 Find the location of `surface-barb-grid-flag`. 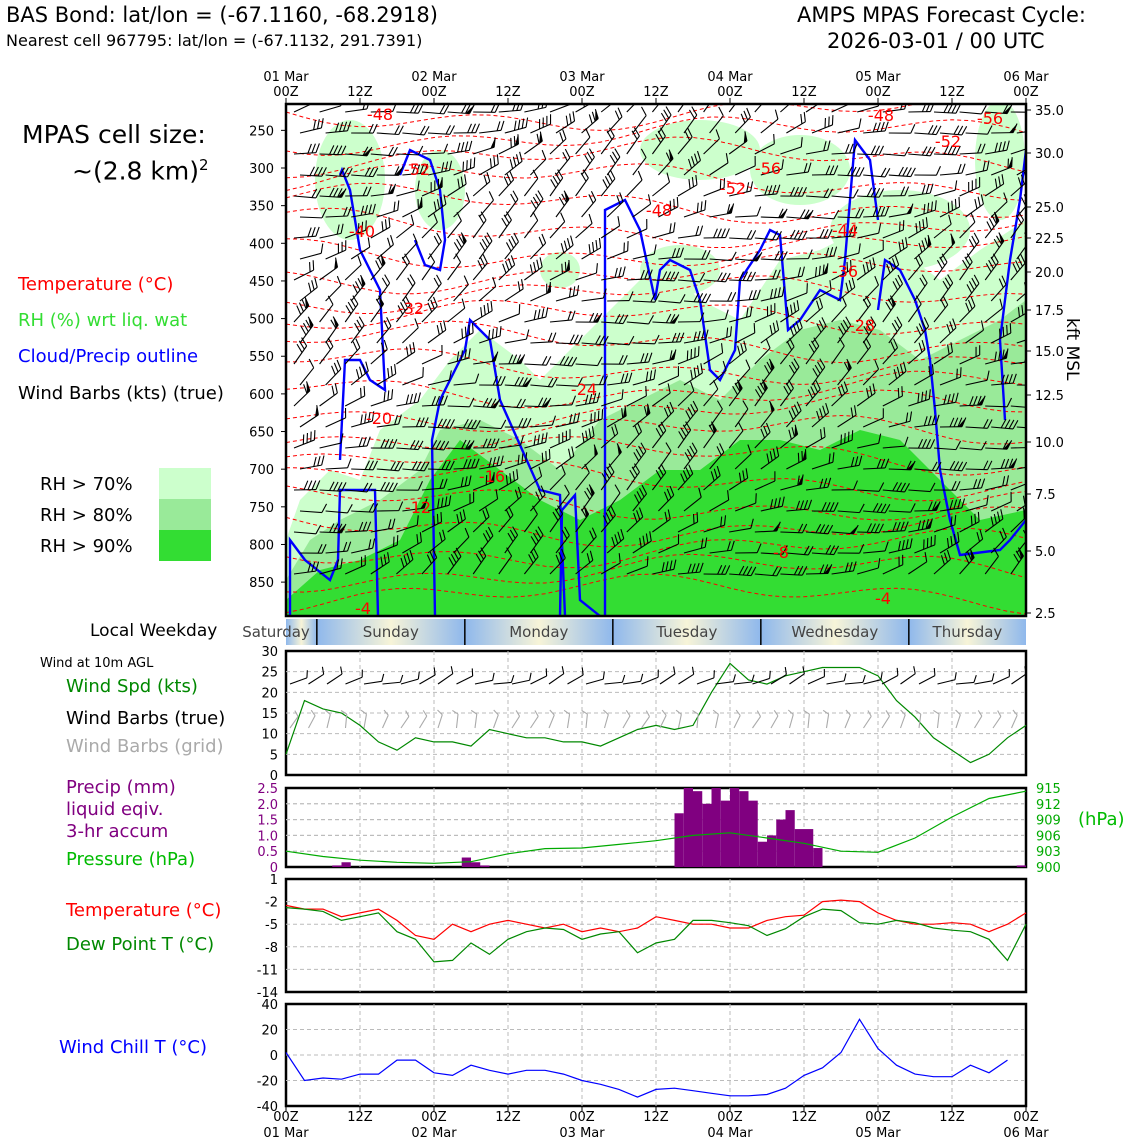

surface-barb-grid-flag is located at coordinates (738, 712).